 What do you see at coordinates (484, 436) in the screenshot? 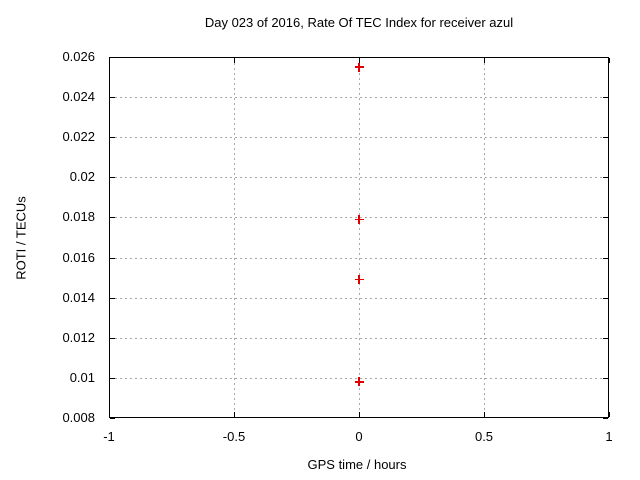
I see `x-tick-label: 0.5` at bounding box center [484, 436].